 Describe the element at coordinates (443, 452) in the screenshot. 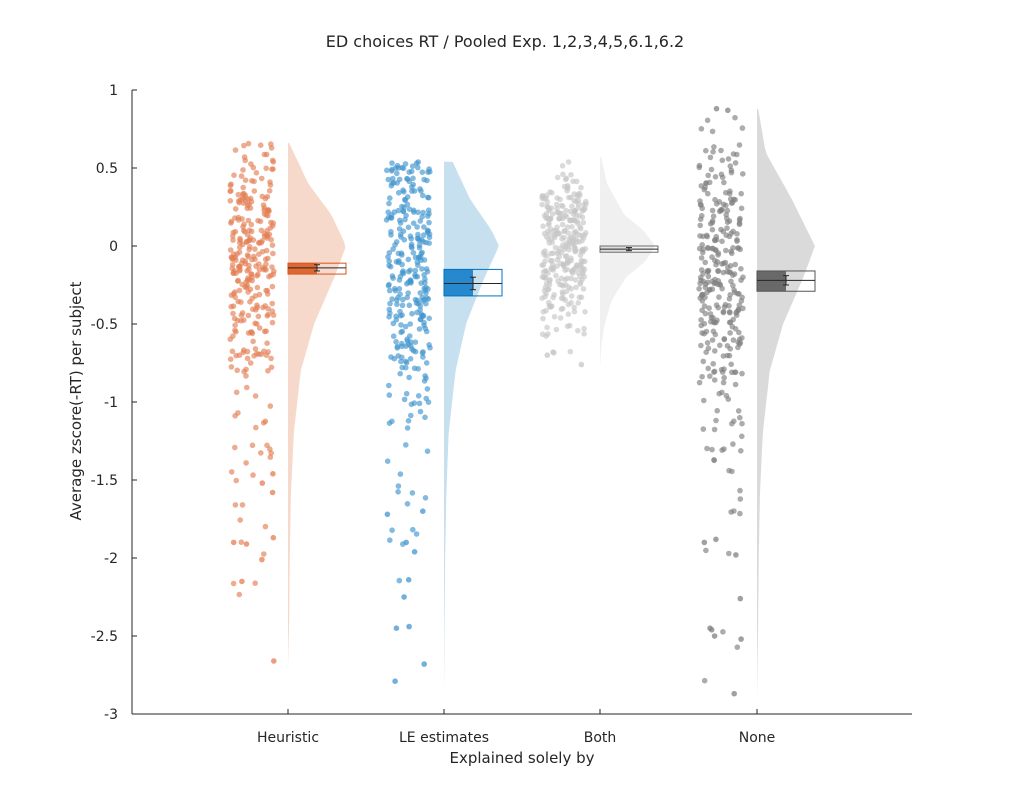

I see `group-le-estimates: LE estimates` at that location.